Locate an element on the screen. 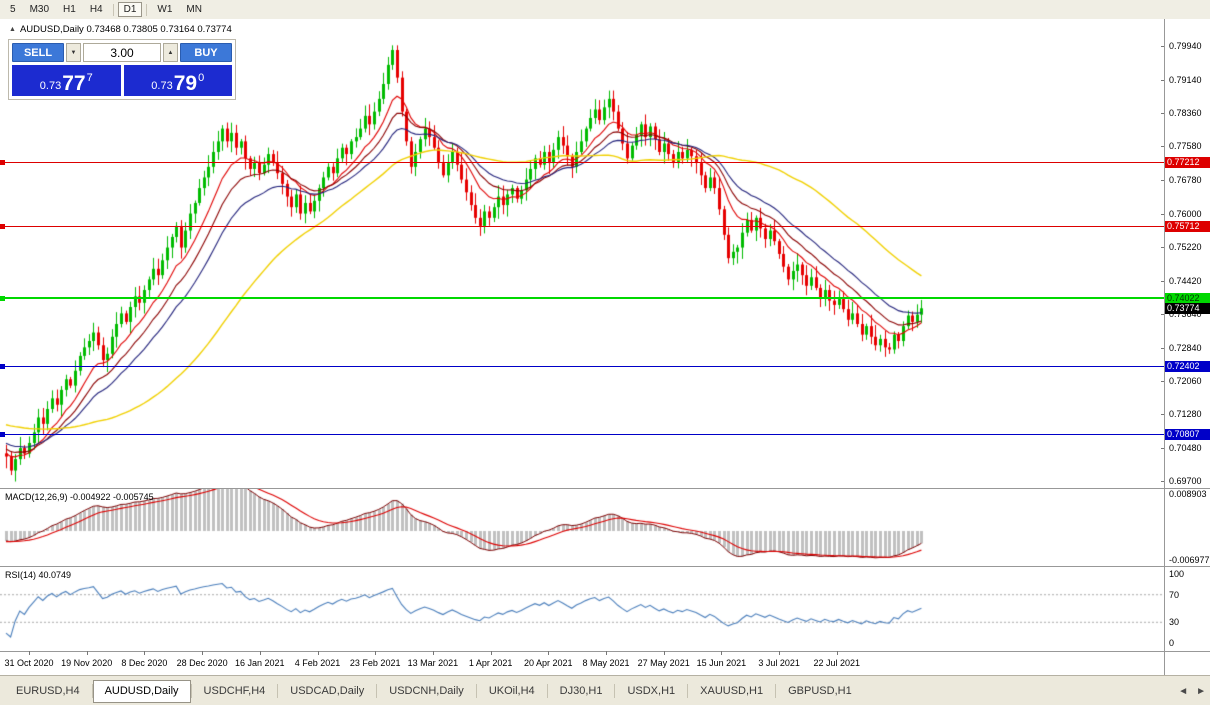  timeframe-button-5: 5 is located at coordinates (13, 9).